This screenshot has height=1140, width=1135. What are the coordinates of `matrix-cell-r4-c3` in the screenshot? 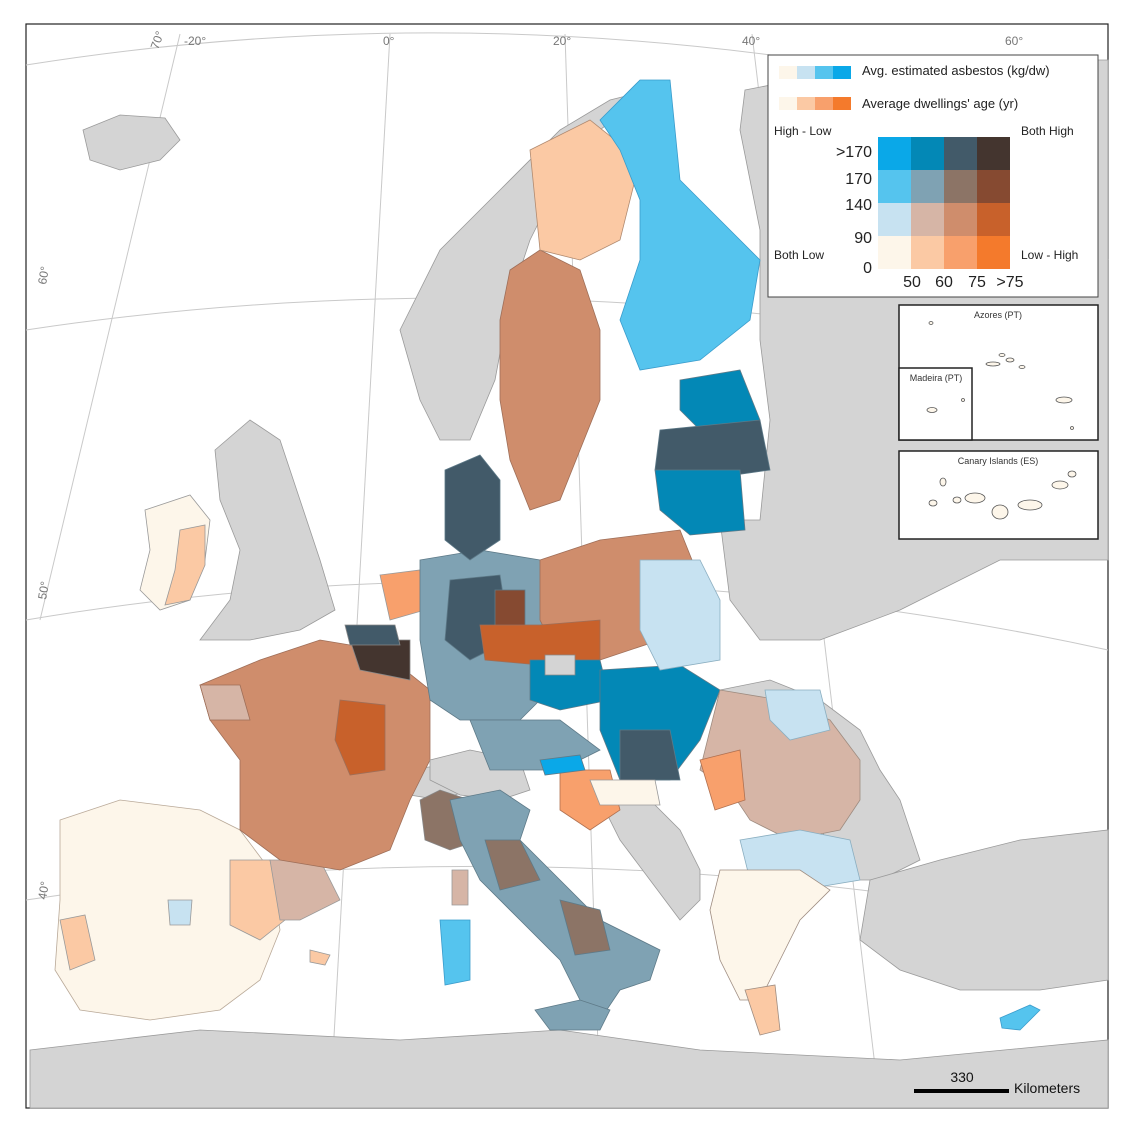 It's located at (960, 252).